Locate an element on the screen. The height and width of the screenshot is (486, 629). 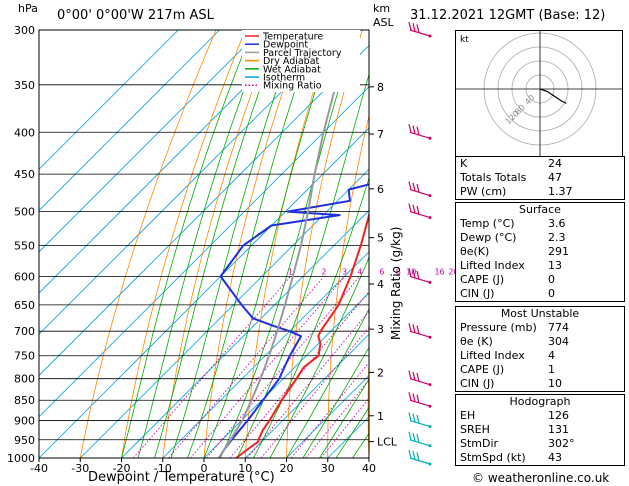
hodograph-stat-row: SREH 131 is located at coordinates (540, 430).